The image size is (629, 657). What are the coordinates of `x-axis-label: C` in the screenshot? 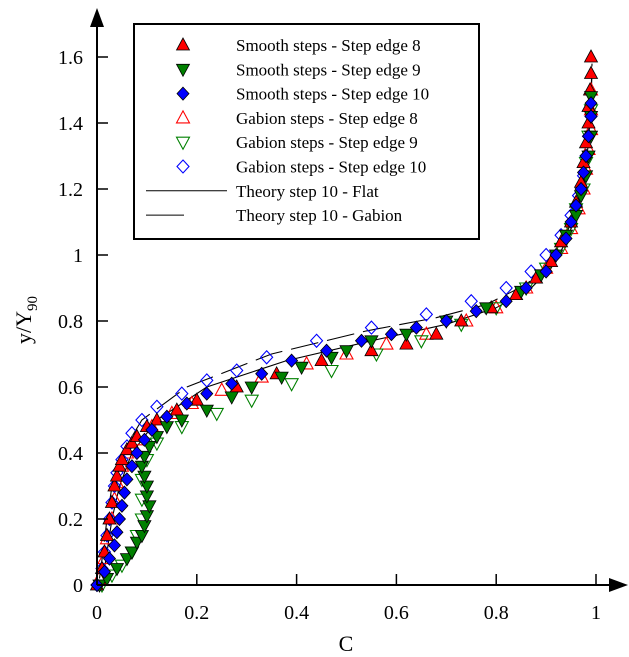 It's located at (346, 643).